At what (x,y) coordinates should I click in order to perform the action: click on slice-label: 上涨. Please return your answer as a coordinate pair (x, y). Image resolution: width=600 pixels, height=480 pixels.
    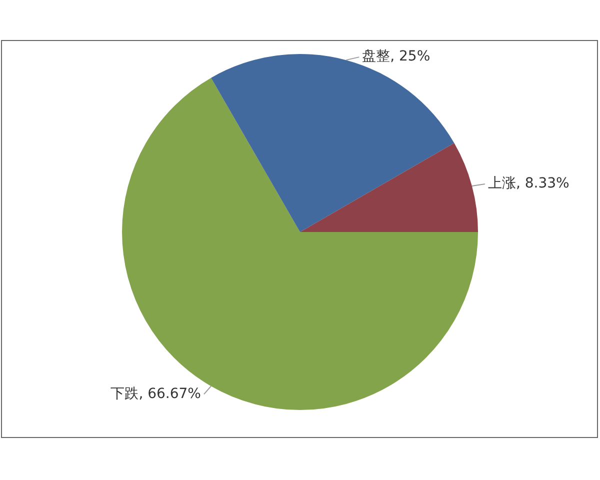
    Looking at the image, I should click on (502, 184).